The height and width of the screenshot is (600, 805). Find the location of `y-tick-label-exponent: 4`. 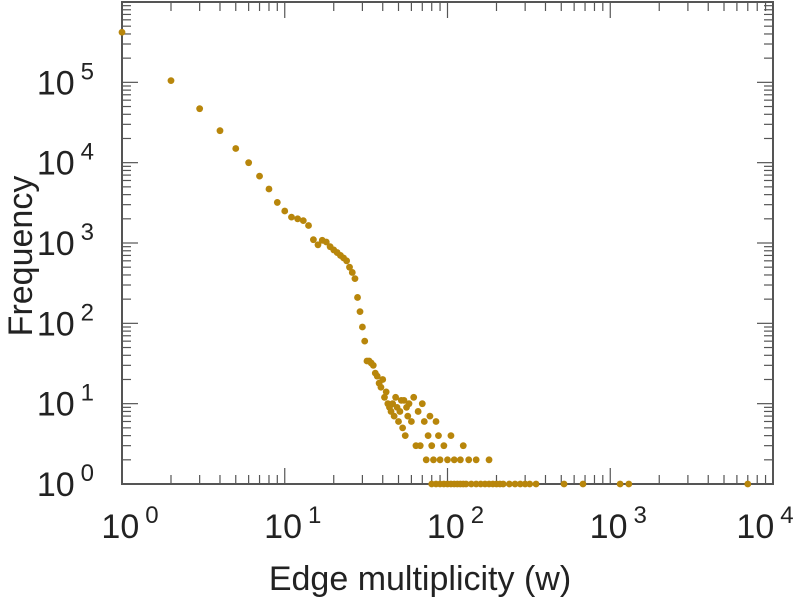

y-tick-label-exponent: 4 is located at coordinates (87, 152).